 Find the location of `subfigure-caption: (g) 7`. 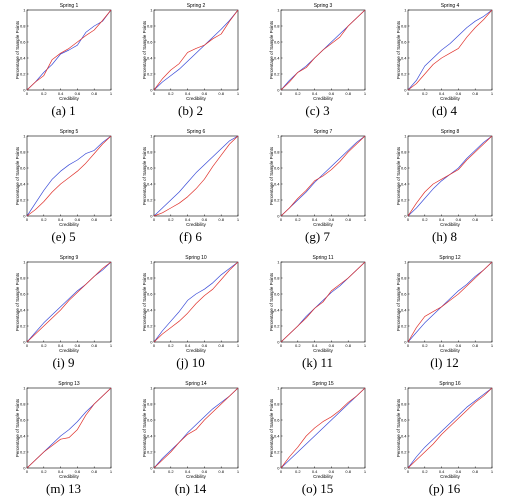

subfigure-caption: (g) 7 is located at coordinates (317, 236).